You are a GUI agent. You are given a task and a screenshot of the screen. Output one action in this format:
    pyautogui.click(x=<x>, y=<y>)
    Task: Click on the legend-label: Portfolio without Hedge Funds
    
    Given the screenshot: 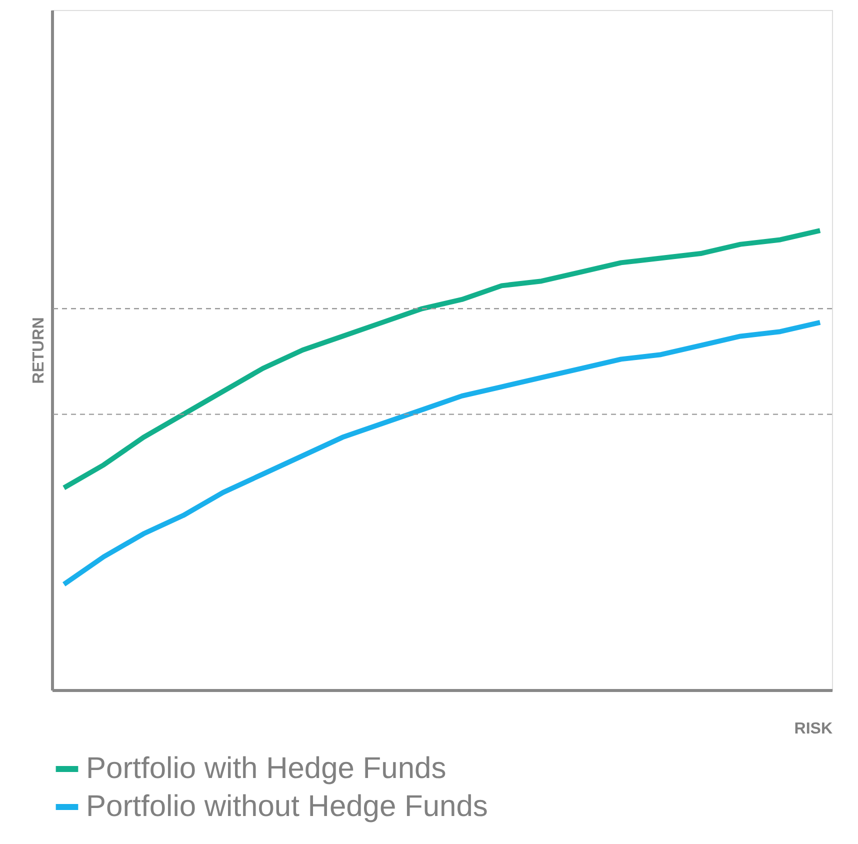 What is the action you would take?
    pyautogui.click(x=287, y=806)
    